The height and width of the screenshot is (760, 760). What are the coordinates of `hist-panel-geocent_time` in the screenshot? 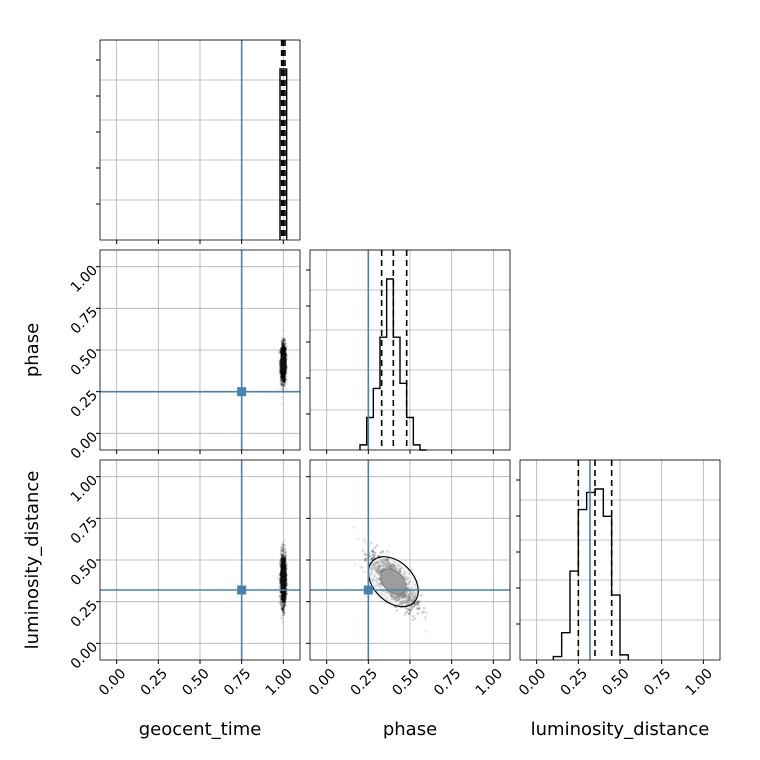 It's located at (198, 140).